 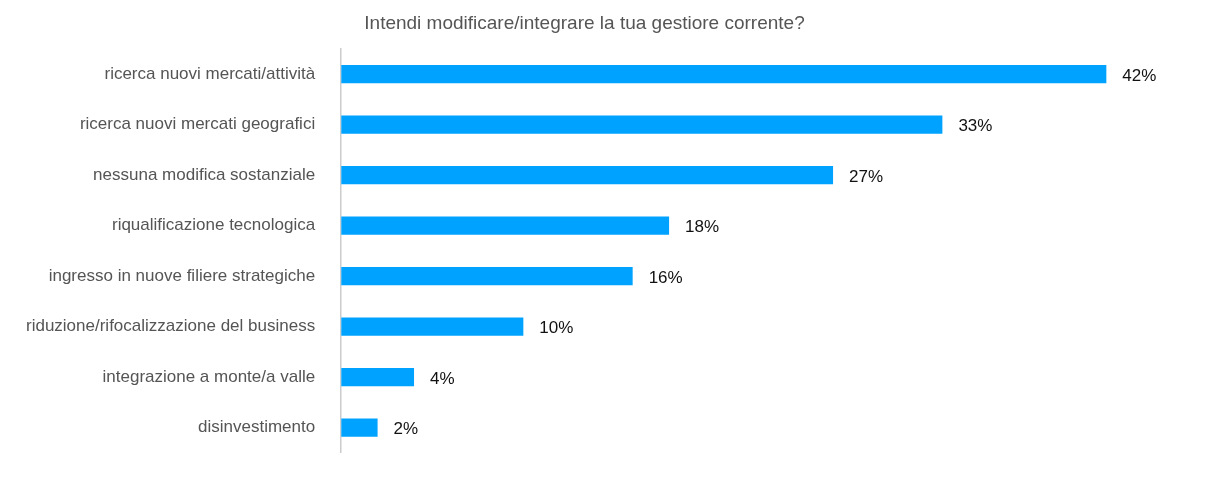 I want to click on y-tick-label: ricerca nuovi mercati geografici, so click(x=197, y=124).